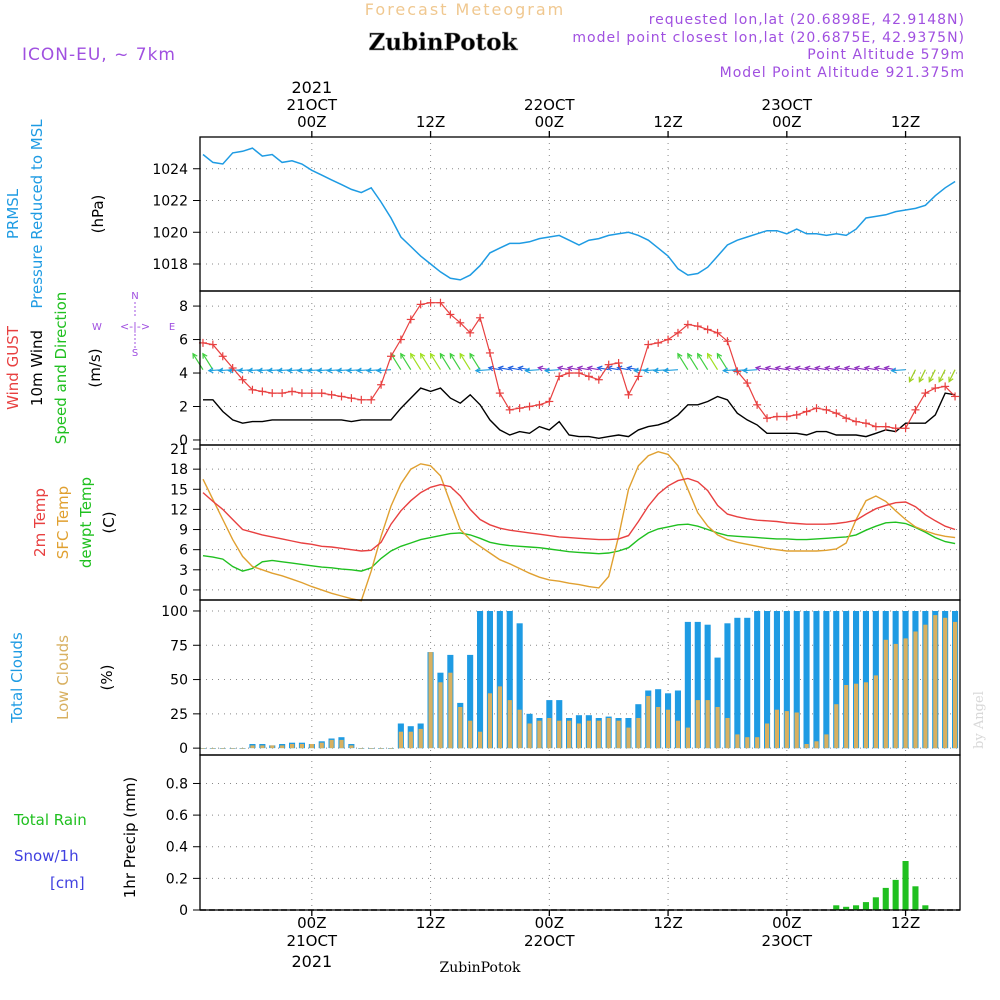 This screenshot has width=1000, height=1000. Describe the element at coordinates (311, 122) in the screenshot. I see `top-tick-label: 00Z` at that location.